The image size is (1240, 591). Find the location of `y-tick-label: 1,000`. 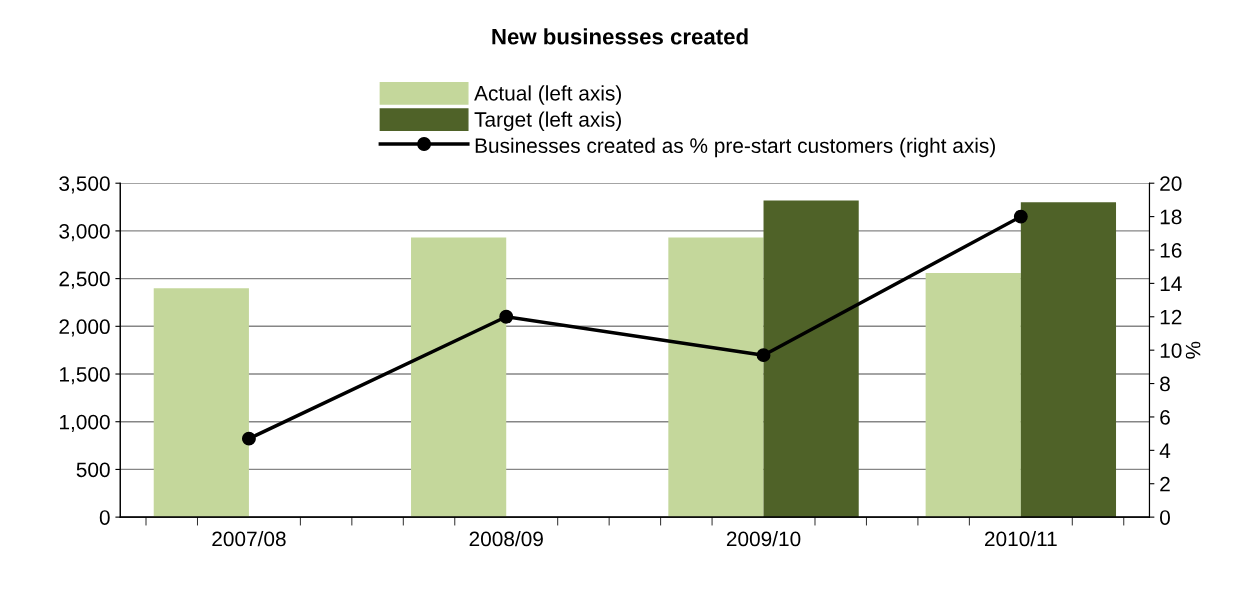

y-tick-label: 1,000 is located at coordinates (85, 423).